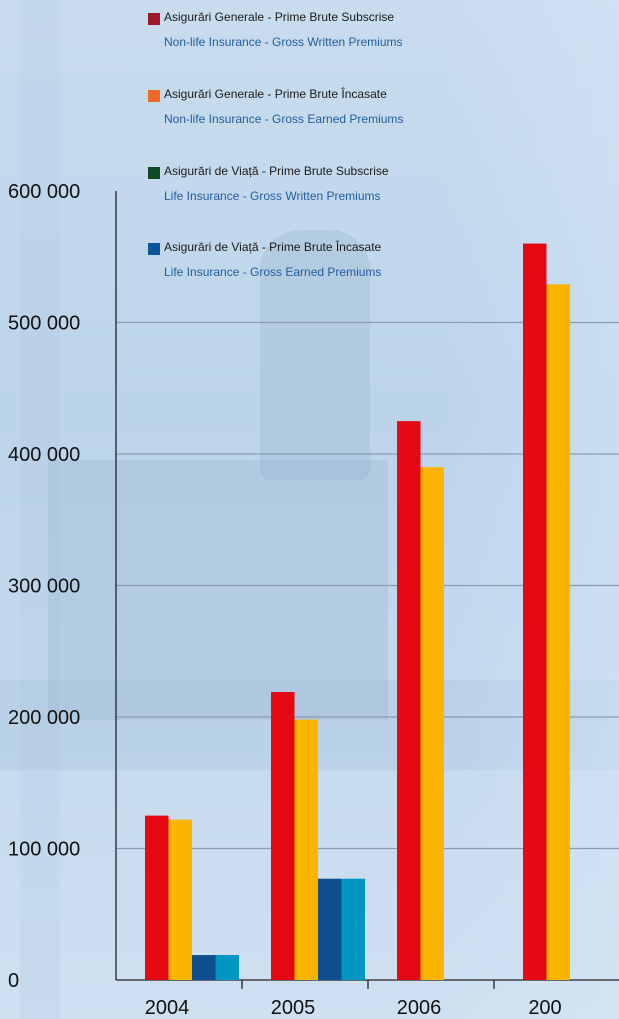  Describe the element at coordinates (44, 324) in the screenshot. I see `y-tick-label: 500 000` at that location.